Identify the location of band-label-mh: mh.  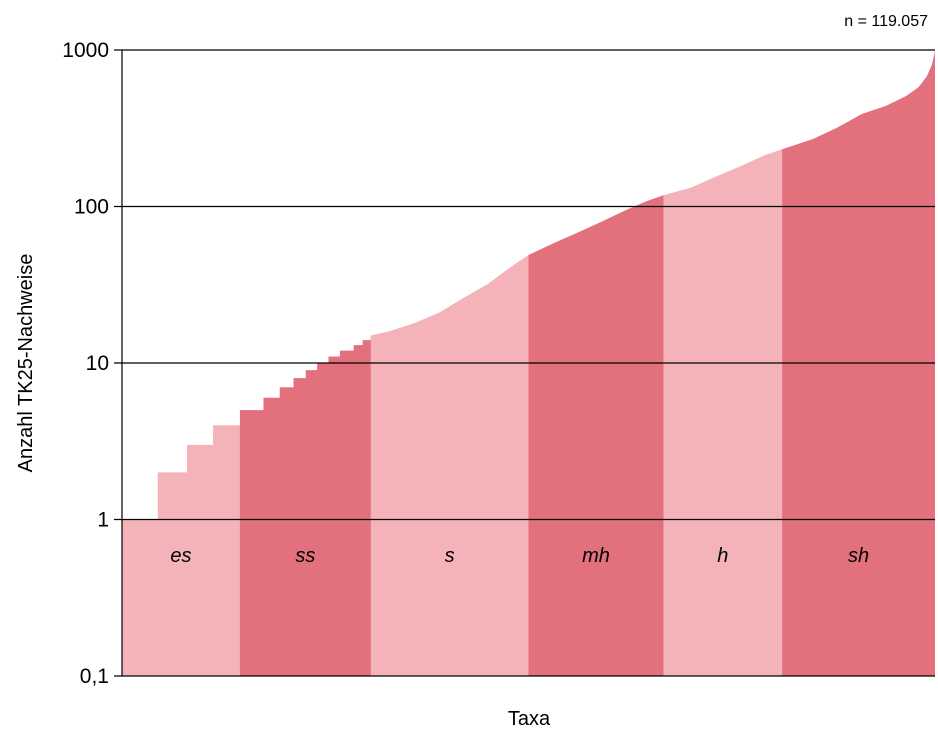
(596, 556).